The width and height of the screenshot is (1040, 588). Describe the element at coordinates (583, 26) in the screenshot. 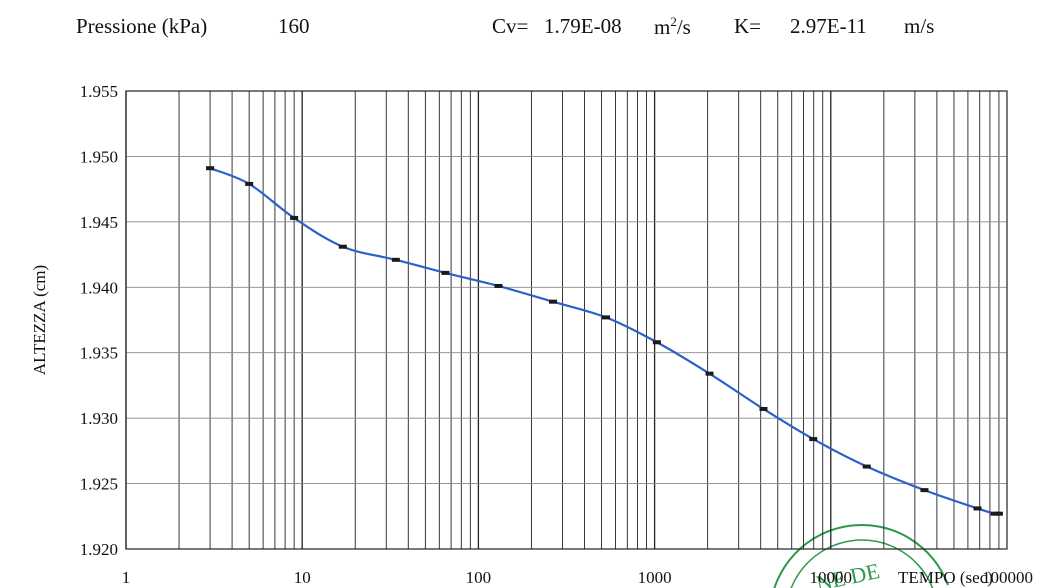

I see `cv-value: 1.79E-08` at that location.